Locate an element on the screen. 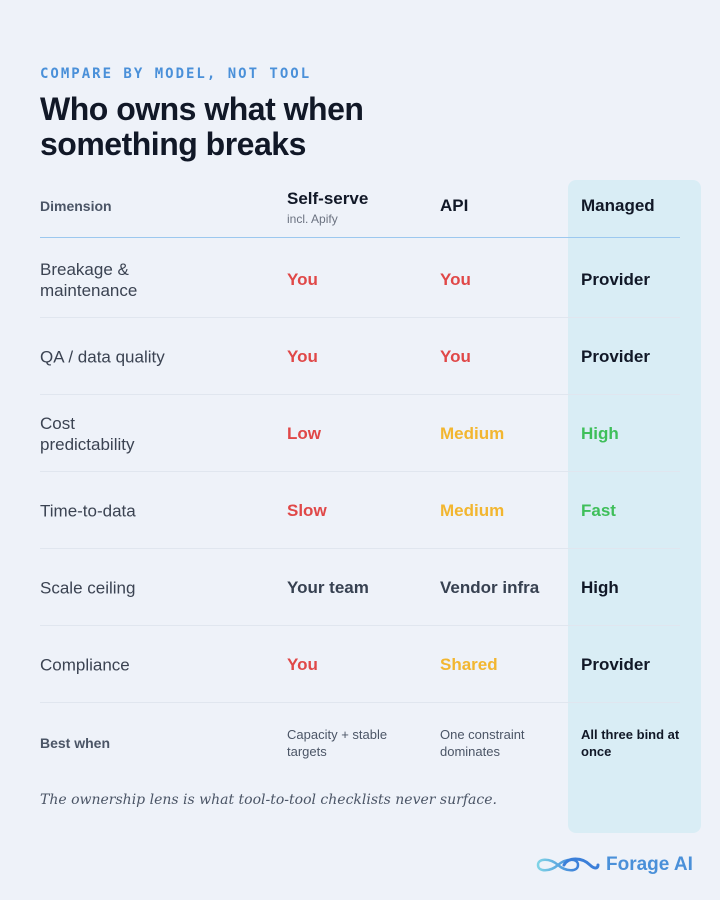 This screenshot has height=900, width=720. table-row: Cost predictability Low Medium High is located at coordinates (360, 433).